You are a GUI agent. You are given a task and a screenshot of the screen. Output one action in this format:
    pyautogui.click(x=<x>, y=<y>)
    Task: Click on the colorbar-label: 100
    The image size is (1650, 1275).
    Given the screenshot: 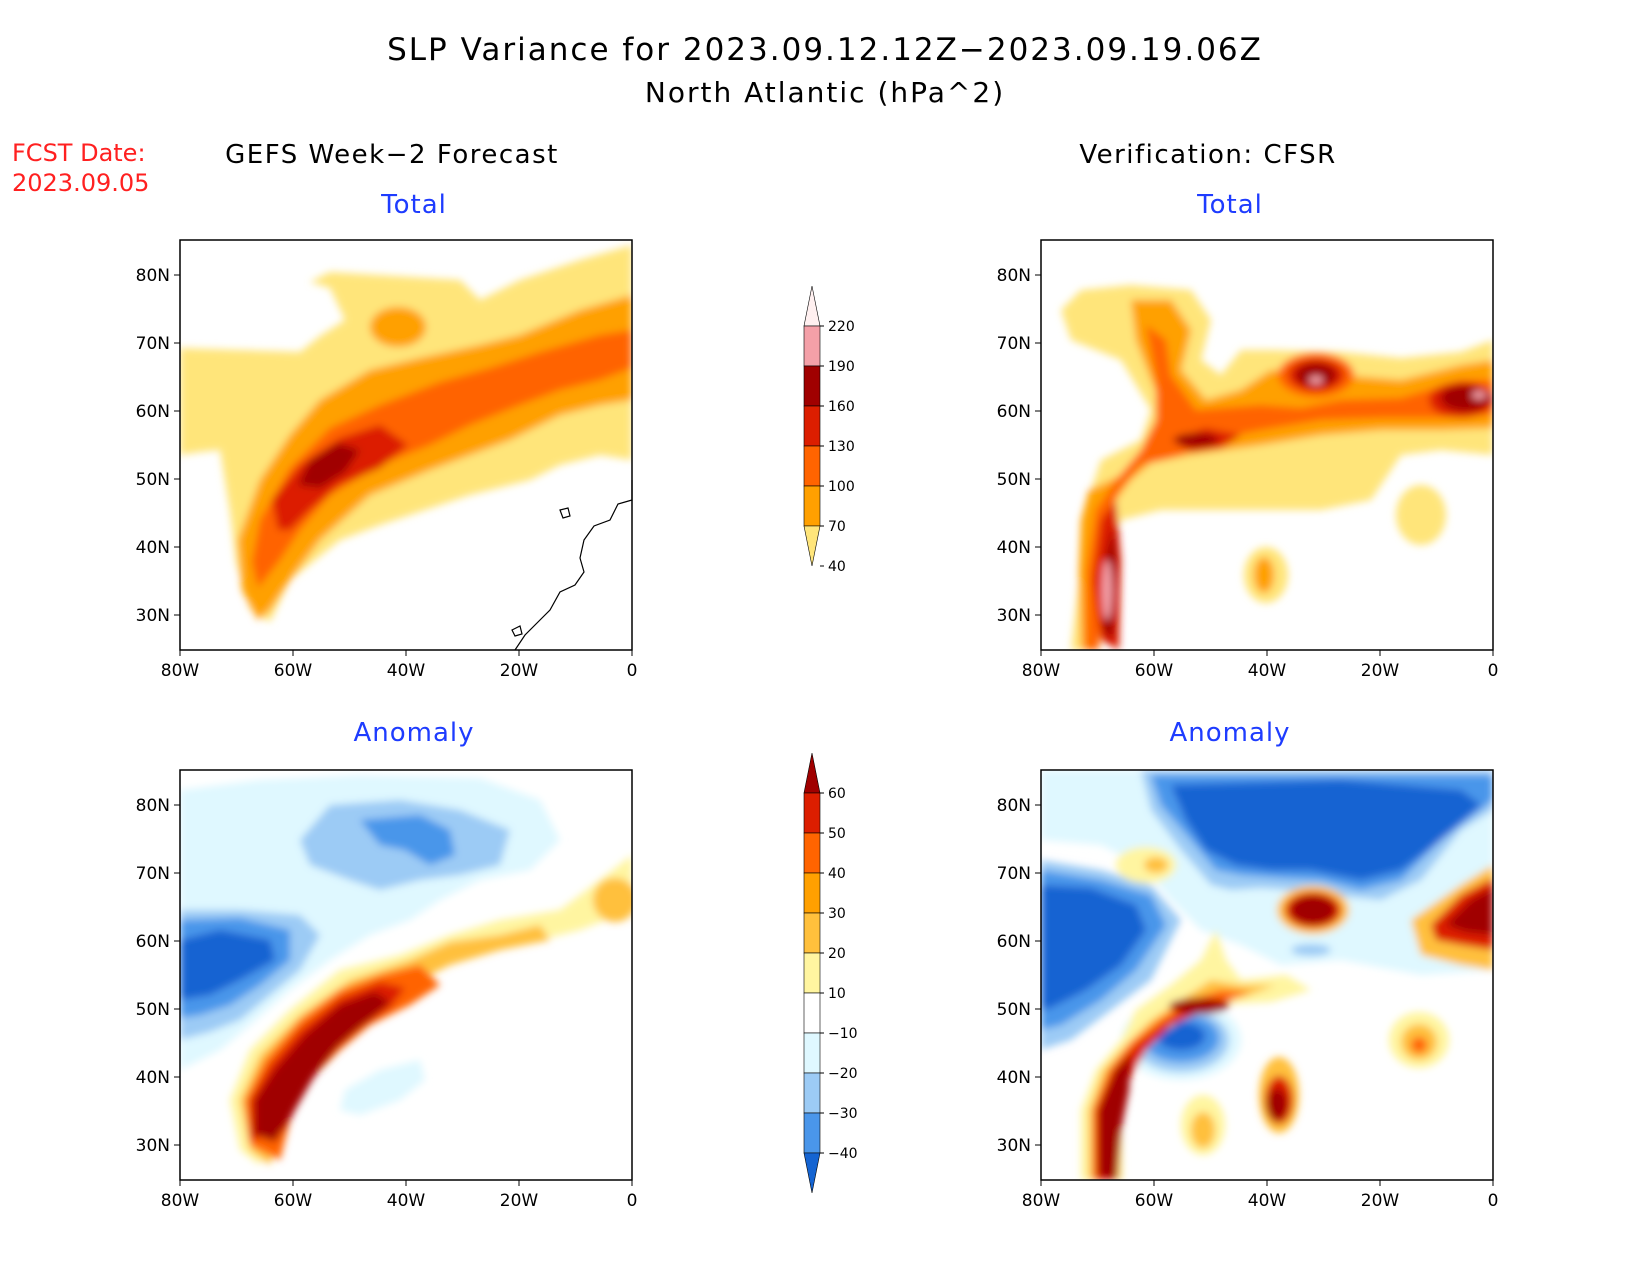 What is the action you would take?
    pyautogui.click(x=841, y=487)
    